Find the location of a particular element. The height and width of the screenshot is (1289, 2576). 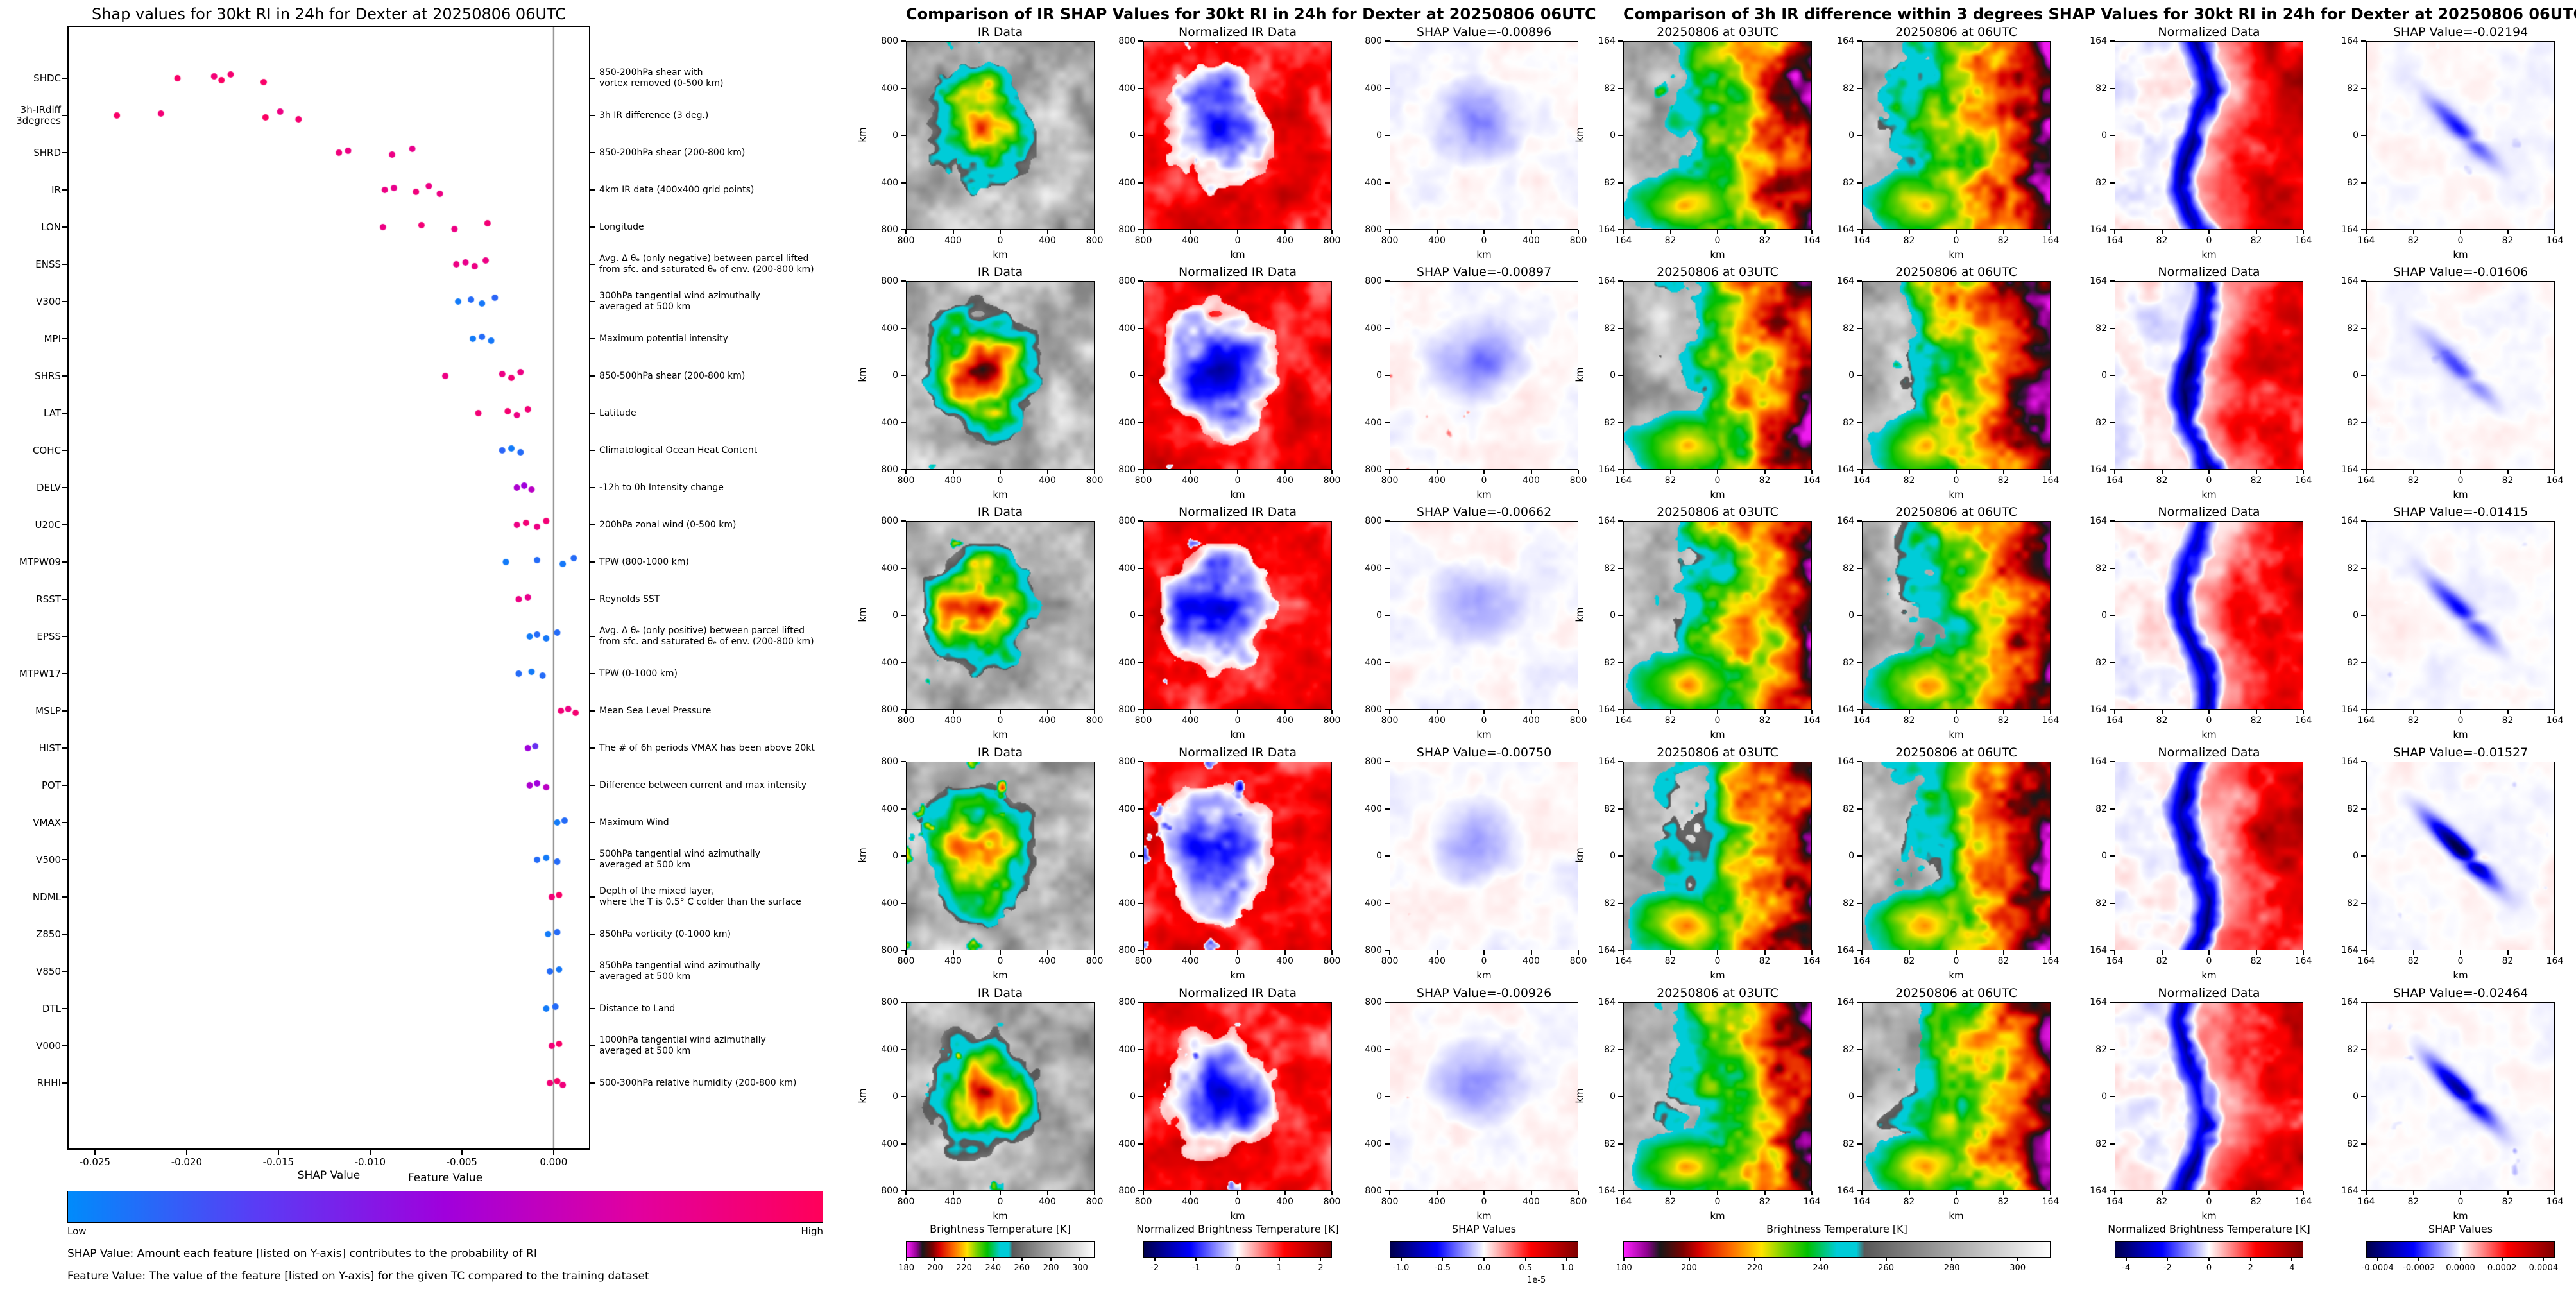

subplot-title: Normalized Data is located at coordinates (2209, 272).